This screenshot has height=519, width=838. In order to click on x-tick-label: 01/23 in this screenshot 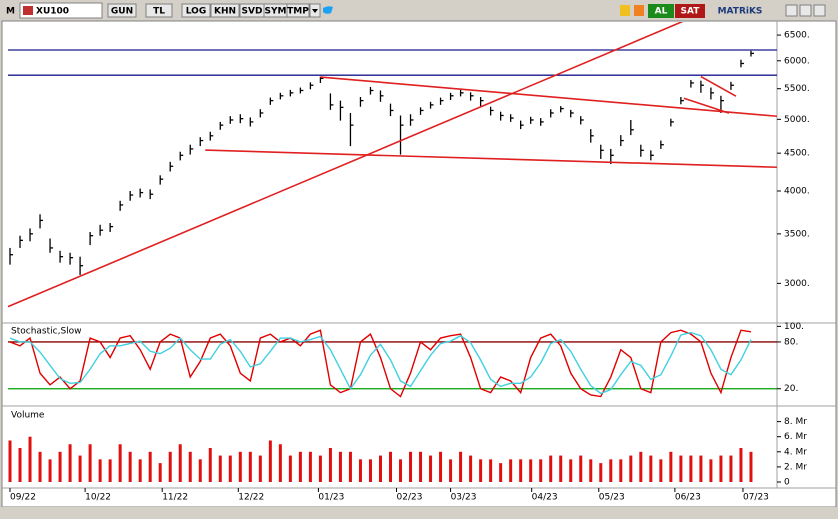, I will do `click(331, 498)`.